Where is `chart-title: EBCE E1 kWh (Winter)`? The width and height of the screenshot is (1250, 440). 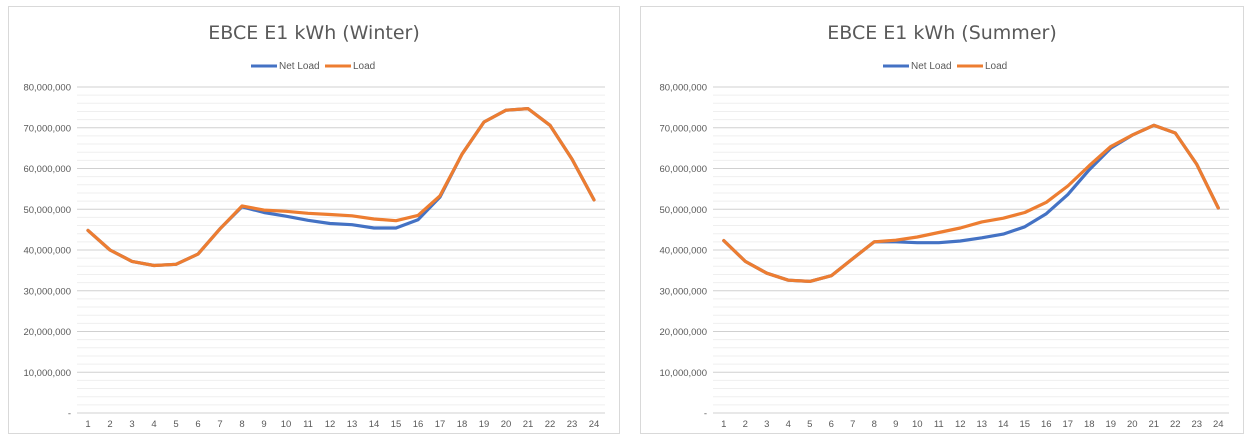 chart-title: EBCE E1 kWh (Winter) is located at coordinates (314, 33).